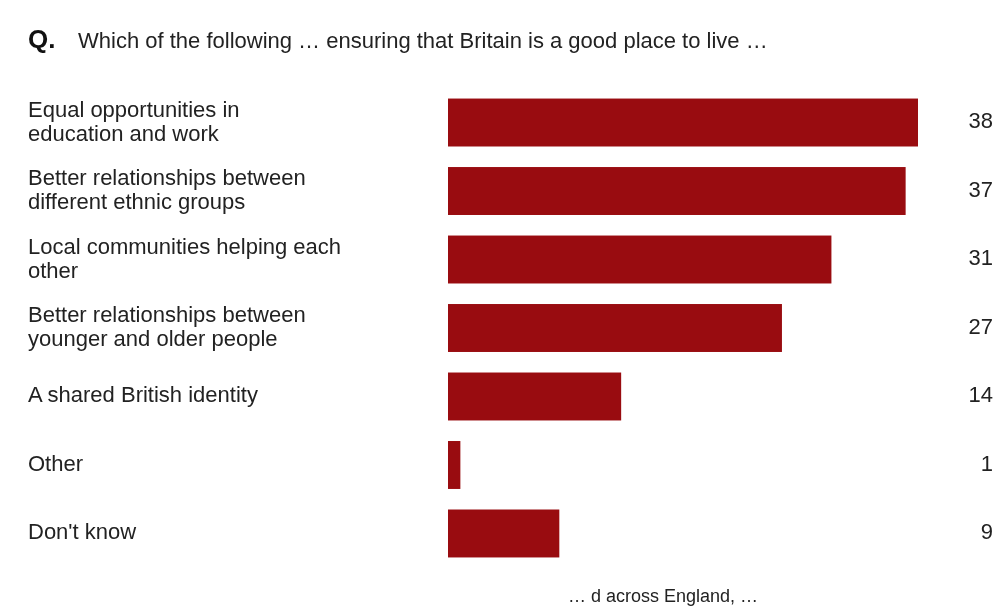  Describe the element at coordinates (980, 258) in the screenshot. I see `data-label: 31` at that location.